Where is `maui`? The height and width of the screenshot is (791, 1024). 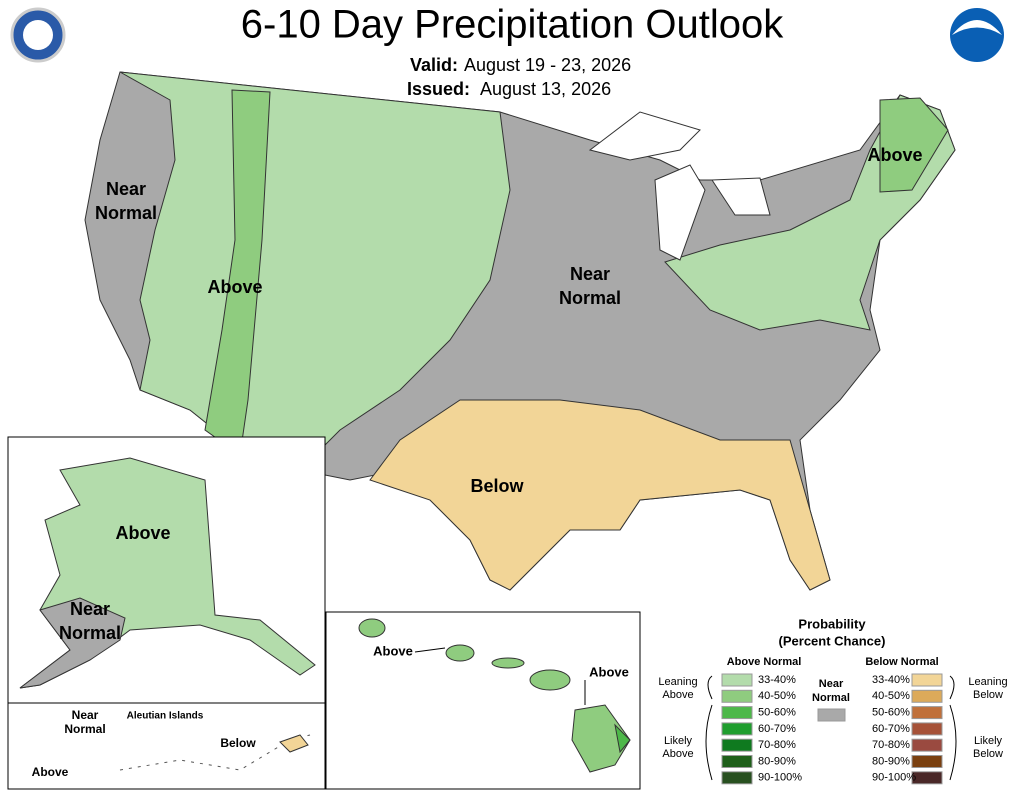
maui is located at coordinates (550, 680).